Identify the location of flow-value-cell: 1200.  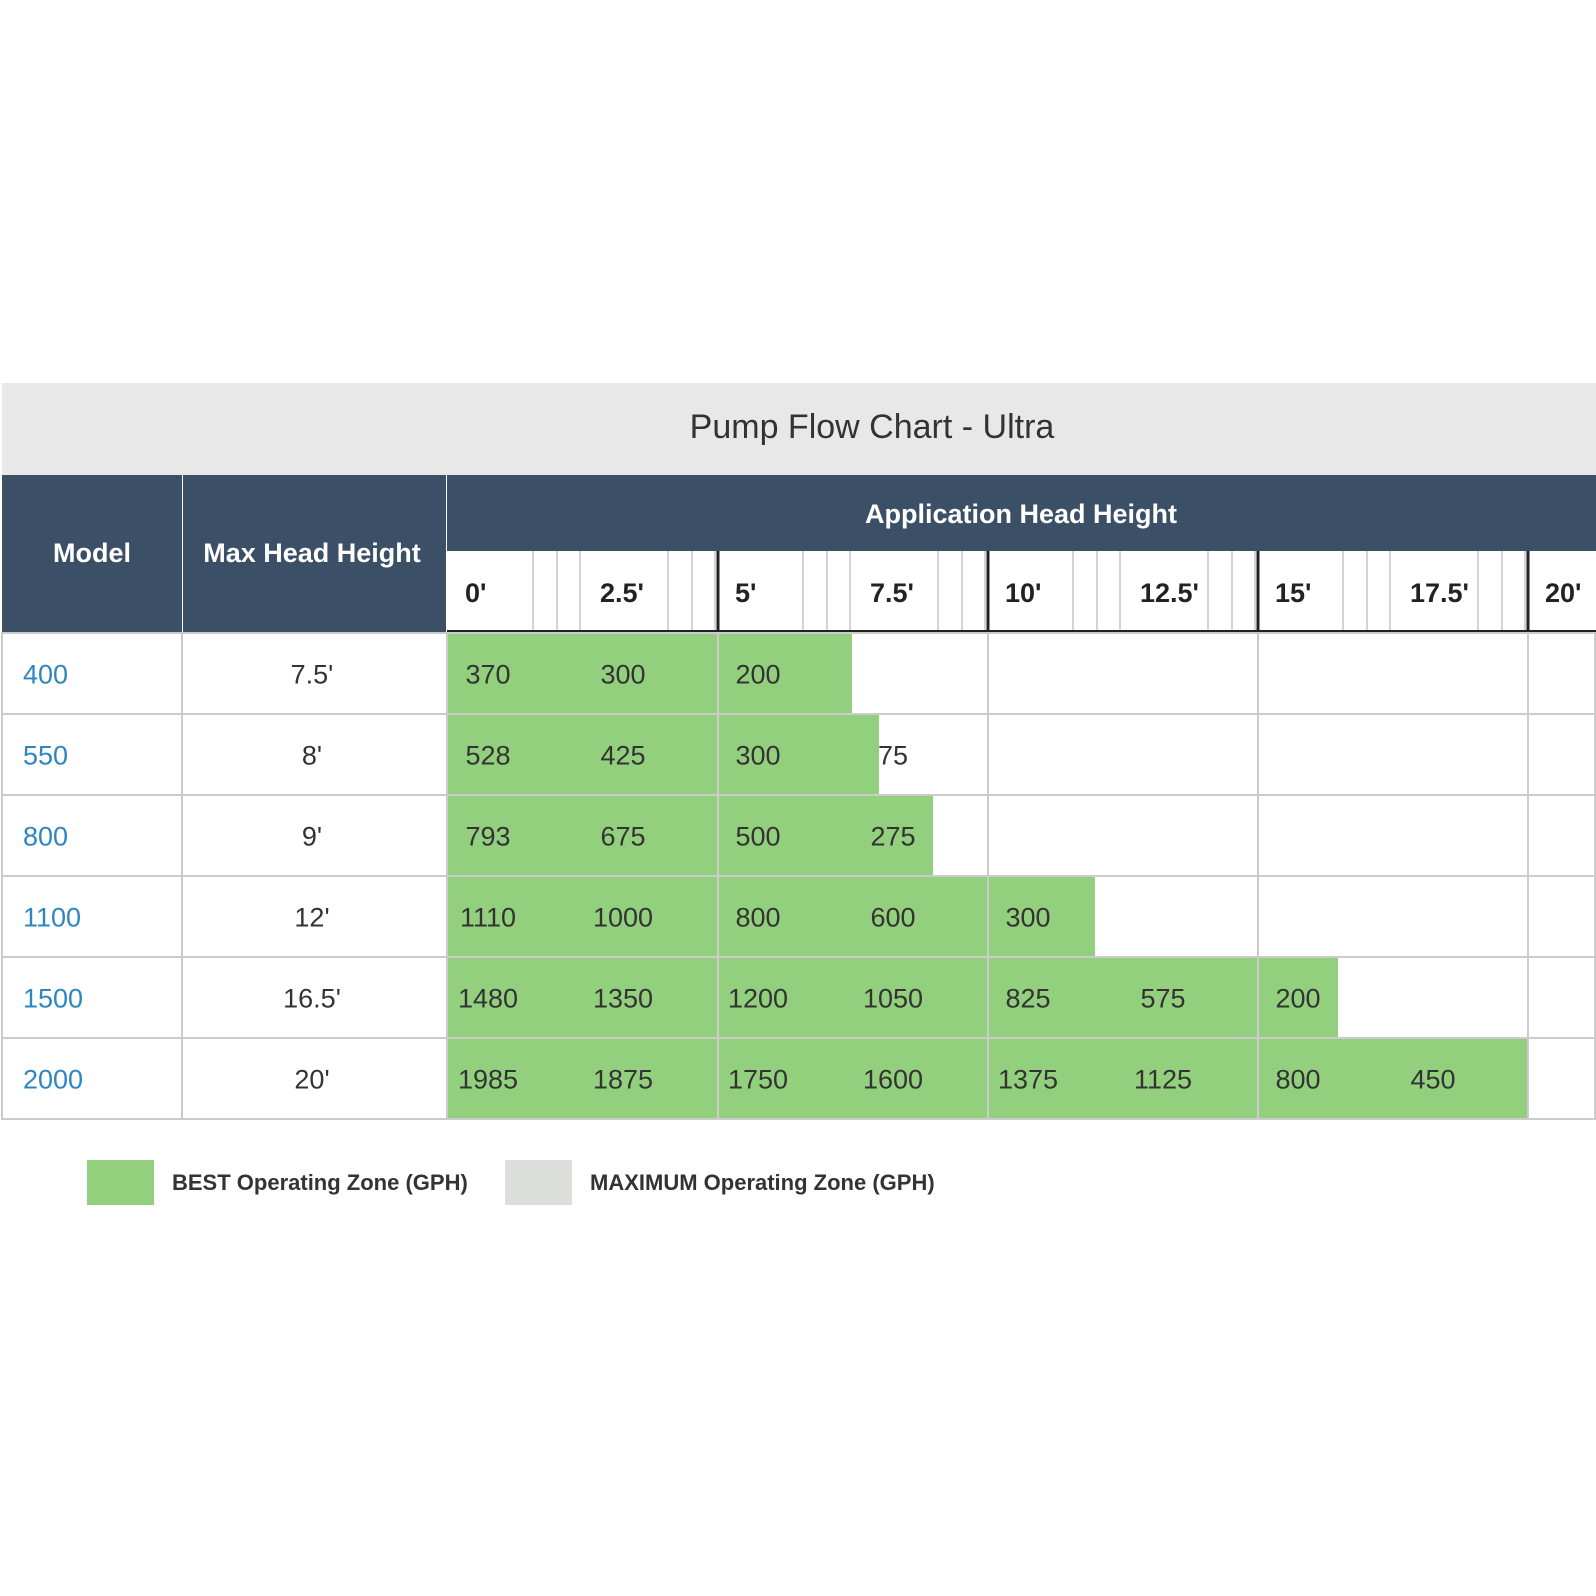
(758, 999).